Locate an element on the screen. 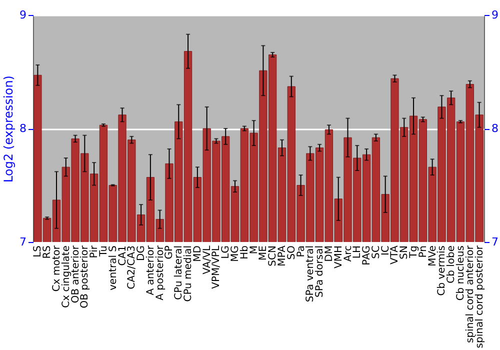 Image resolution: width=500 pixels, height=350 pixels. x-tick-label: LS is located at coordinates (38, 252).